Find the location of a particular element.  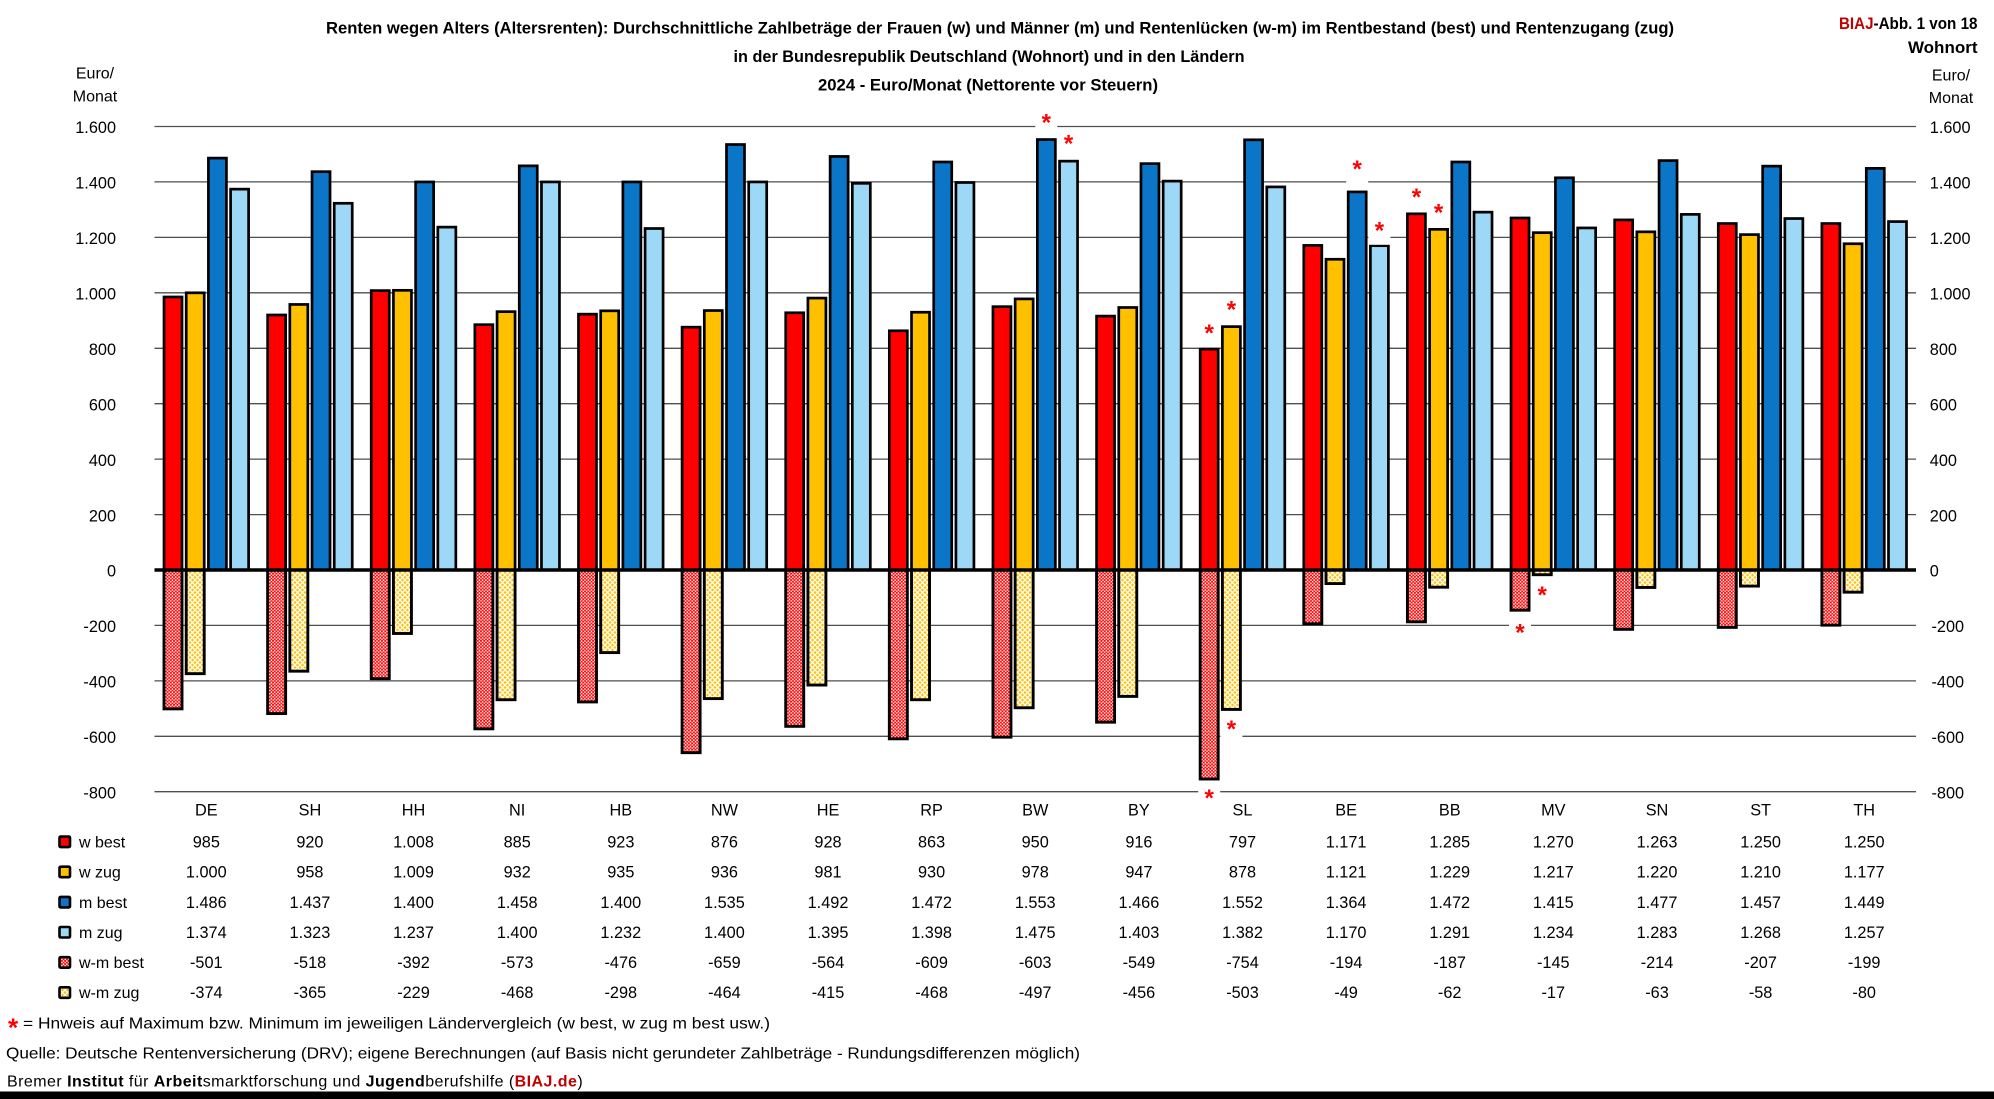

svg-text: -497 is located at coordinates (1035, 993).